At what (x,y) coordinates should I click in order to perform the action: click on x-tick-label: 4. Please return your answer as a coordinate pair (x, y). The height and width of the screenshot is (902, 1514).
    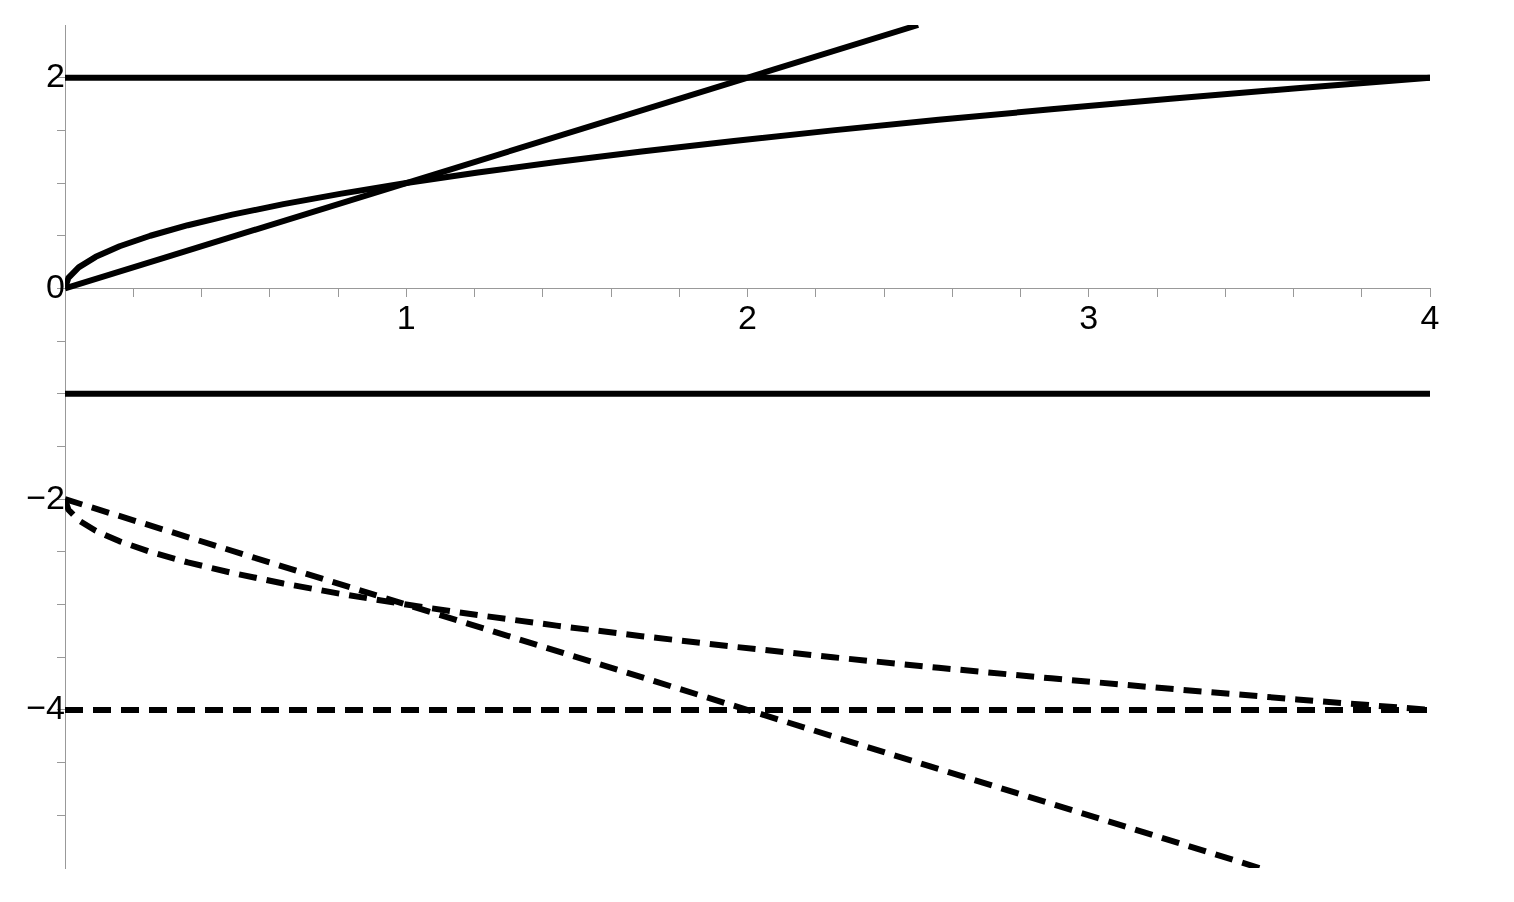
    Looking at the image, I should click on (1430, 317).